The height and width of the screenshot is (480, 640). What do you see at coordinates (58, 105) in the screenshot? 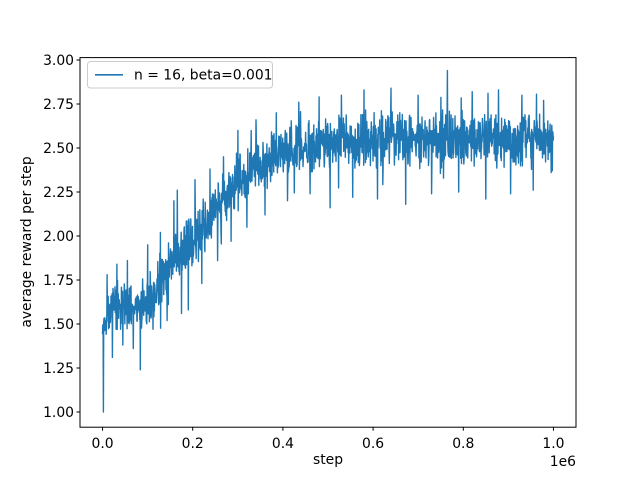
I see `y-tick-label: 2.75` at bounding box center [58, 105].